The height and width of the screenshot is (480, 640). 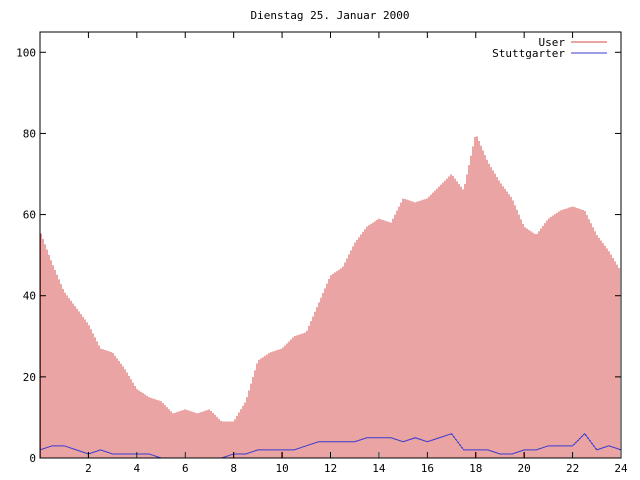 What do you see at coordinates (233, 468) in the screenshot?
I see `x-tick-label: 8` at bounding box center [233, 468].